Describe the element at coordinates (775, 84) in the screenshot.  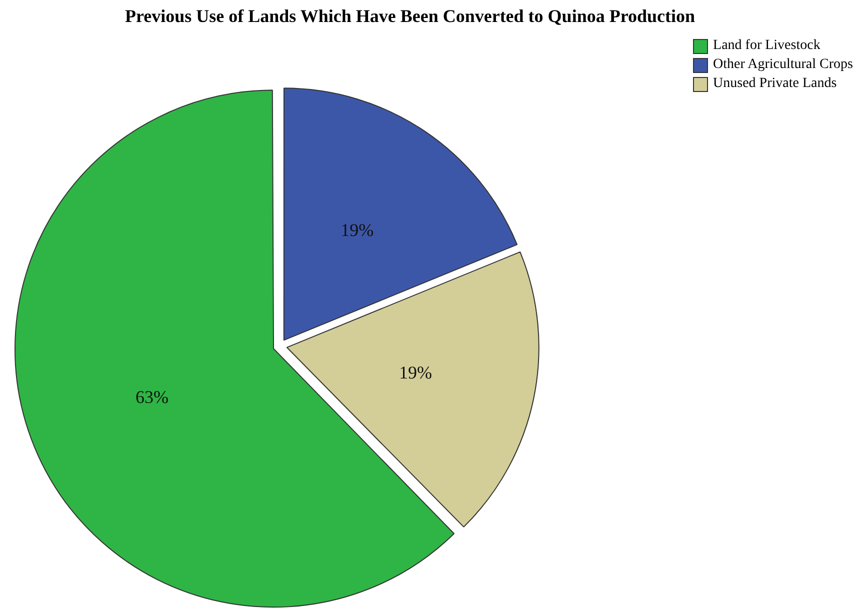
I see `legend-label: Unused Private Lands` at that location.